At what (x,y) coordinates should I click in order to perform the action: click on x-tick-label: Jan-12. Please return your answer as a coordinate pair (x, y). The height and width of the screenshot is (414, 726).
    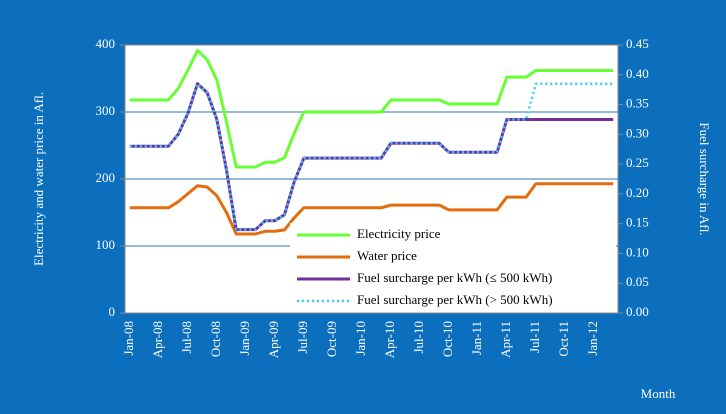
    Looking at the image, I should click on (592, 338).